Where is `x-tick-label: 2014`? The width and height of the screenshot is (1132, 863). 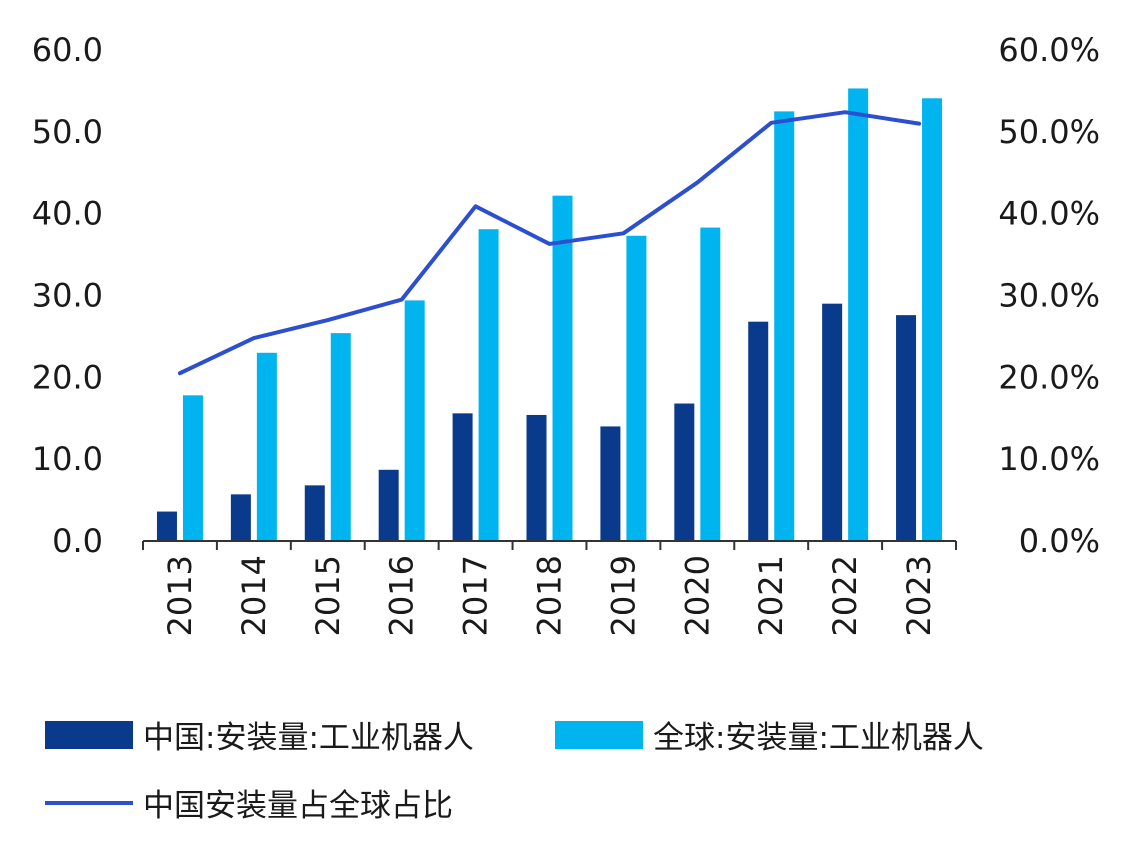 x-tick-label: 2014 is located at coordinates (254, 595).